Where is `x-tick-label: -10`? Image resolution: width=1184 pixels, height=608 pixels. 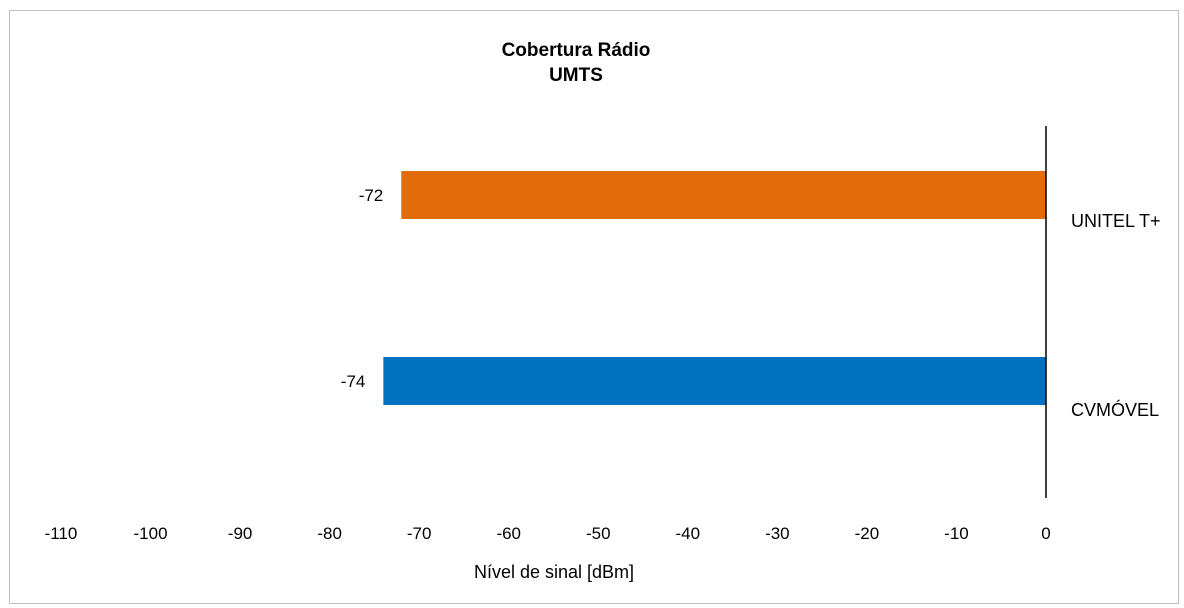 x-tick-label: -10 is located at coordinates (956, 533).